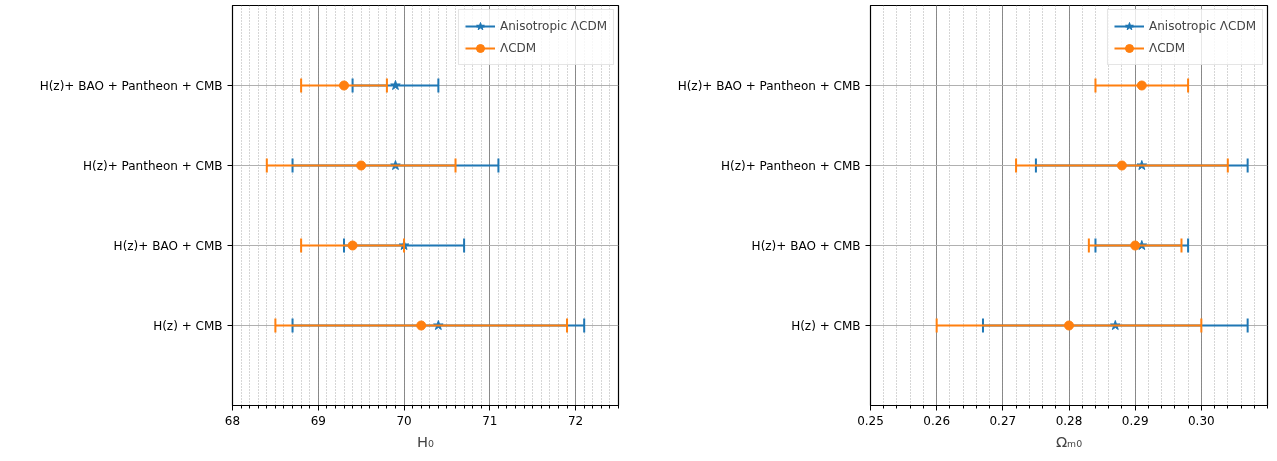 This screenshot has width=1277, height=461. I want to click on x-tick-label: 69, so click(318, 420).